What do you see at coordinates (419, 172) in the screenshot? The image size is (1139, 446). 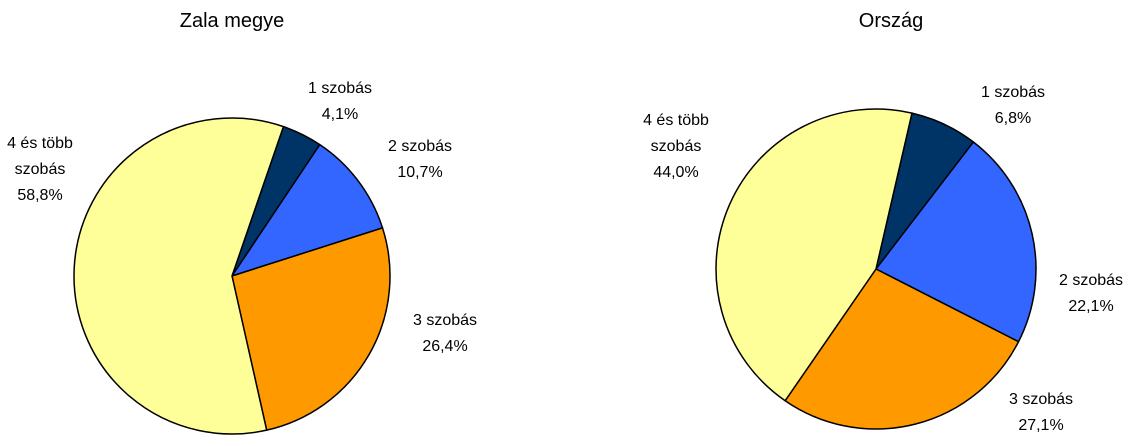 I see `data-label-line: 10,7%` at bounding box center [419, 172].